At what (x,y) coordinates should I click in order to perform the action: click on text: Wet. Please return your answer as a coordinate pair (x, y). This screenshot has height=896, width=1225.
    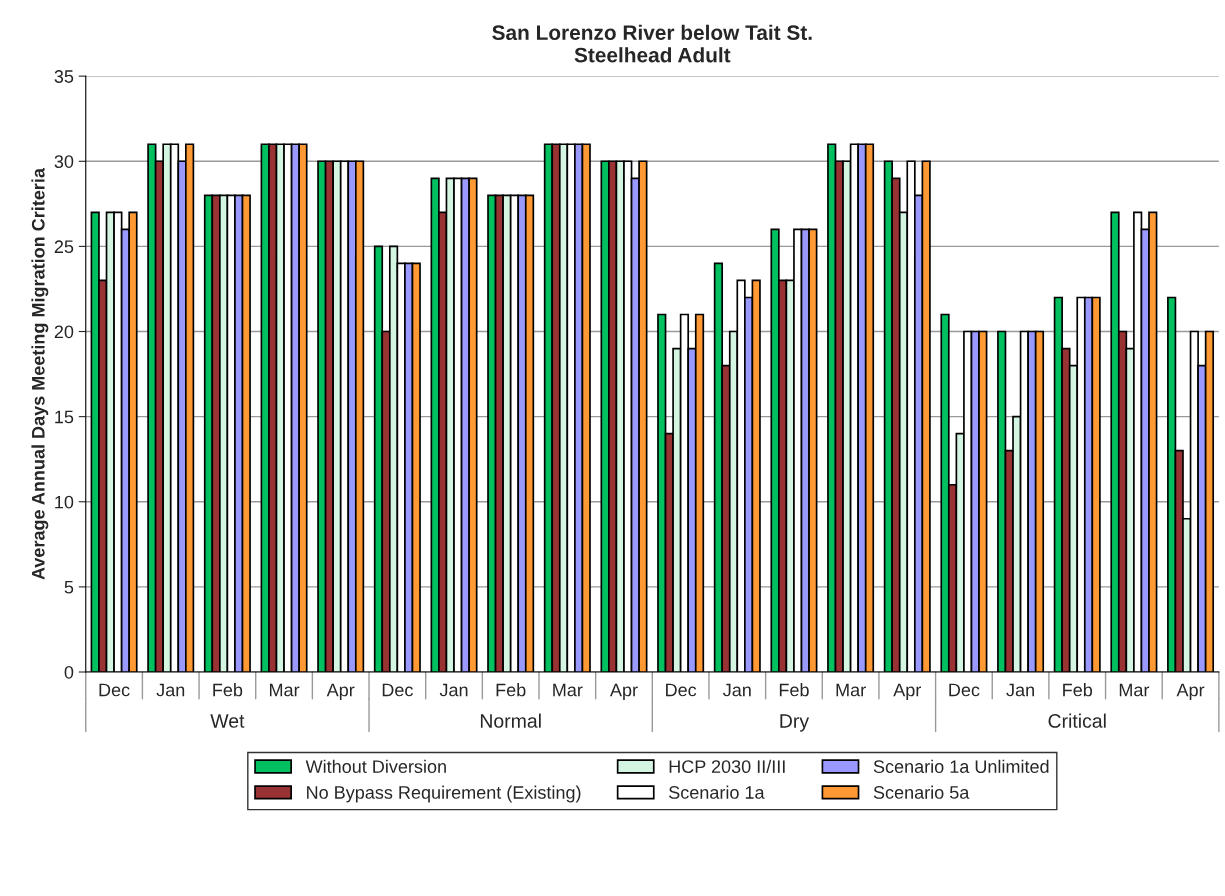
    Looking at the image, I should click on (227, 721).